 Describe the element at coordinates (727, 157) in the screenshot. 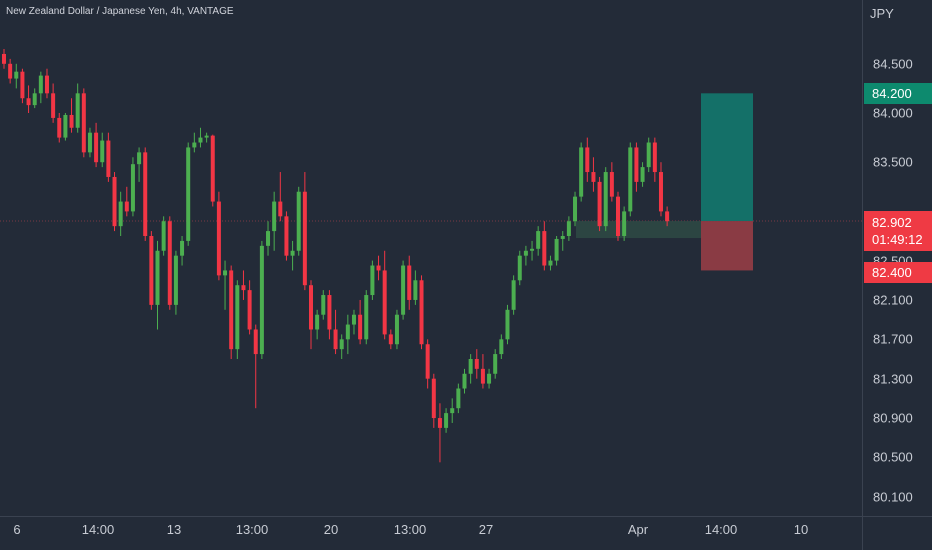

I see `profit-zone` at that location.